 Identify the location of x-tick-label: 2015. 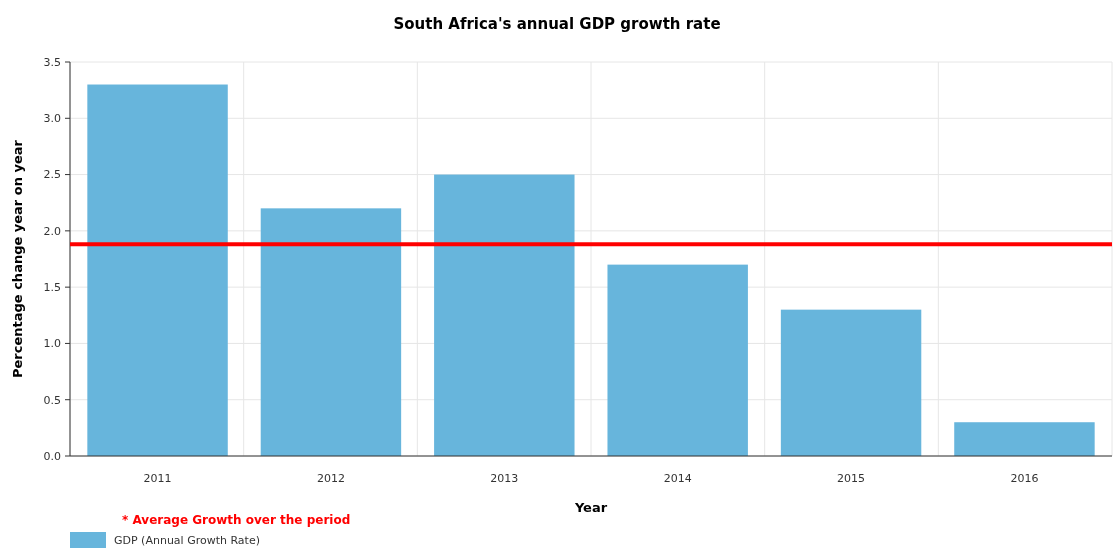
(851, 478).